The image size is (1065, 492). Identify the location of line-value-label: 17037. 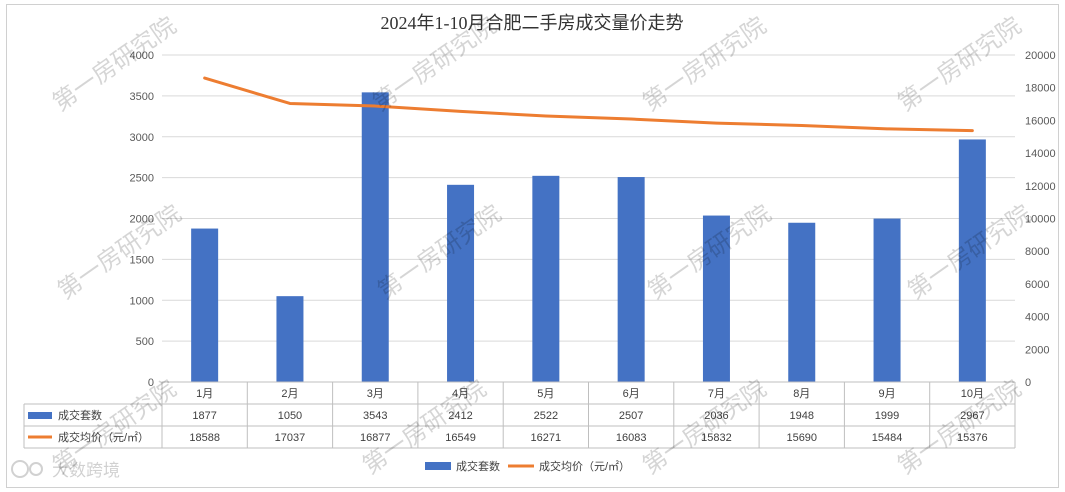
(290, 438).